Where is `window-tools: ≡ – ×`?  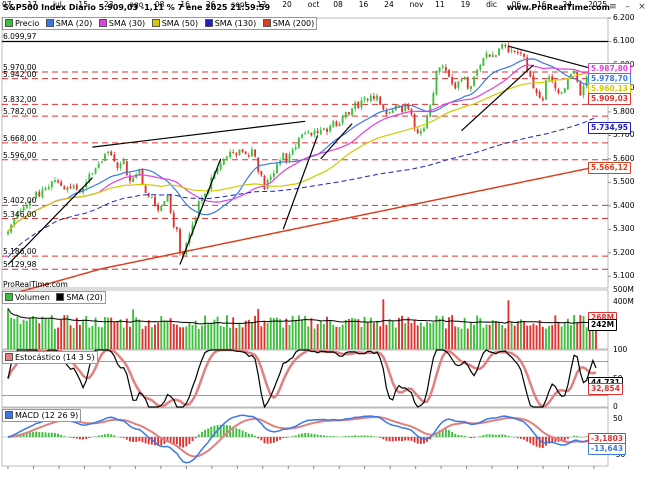
window-tools: ≡ – × is located at coordinates (626, 7).